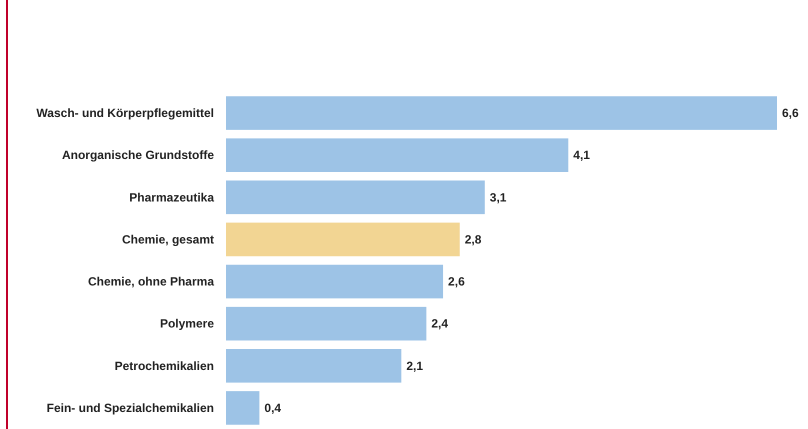 The image size is (808, 429). I want to click on data-label: 0,4, so click(273, 407).